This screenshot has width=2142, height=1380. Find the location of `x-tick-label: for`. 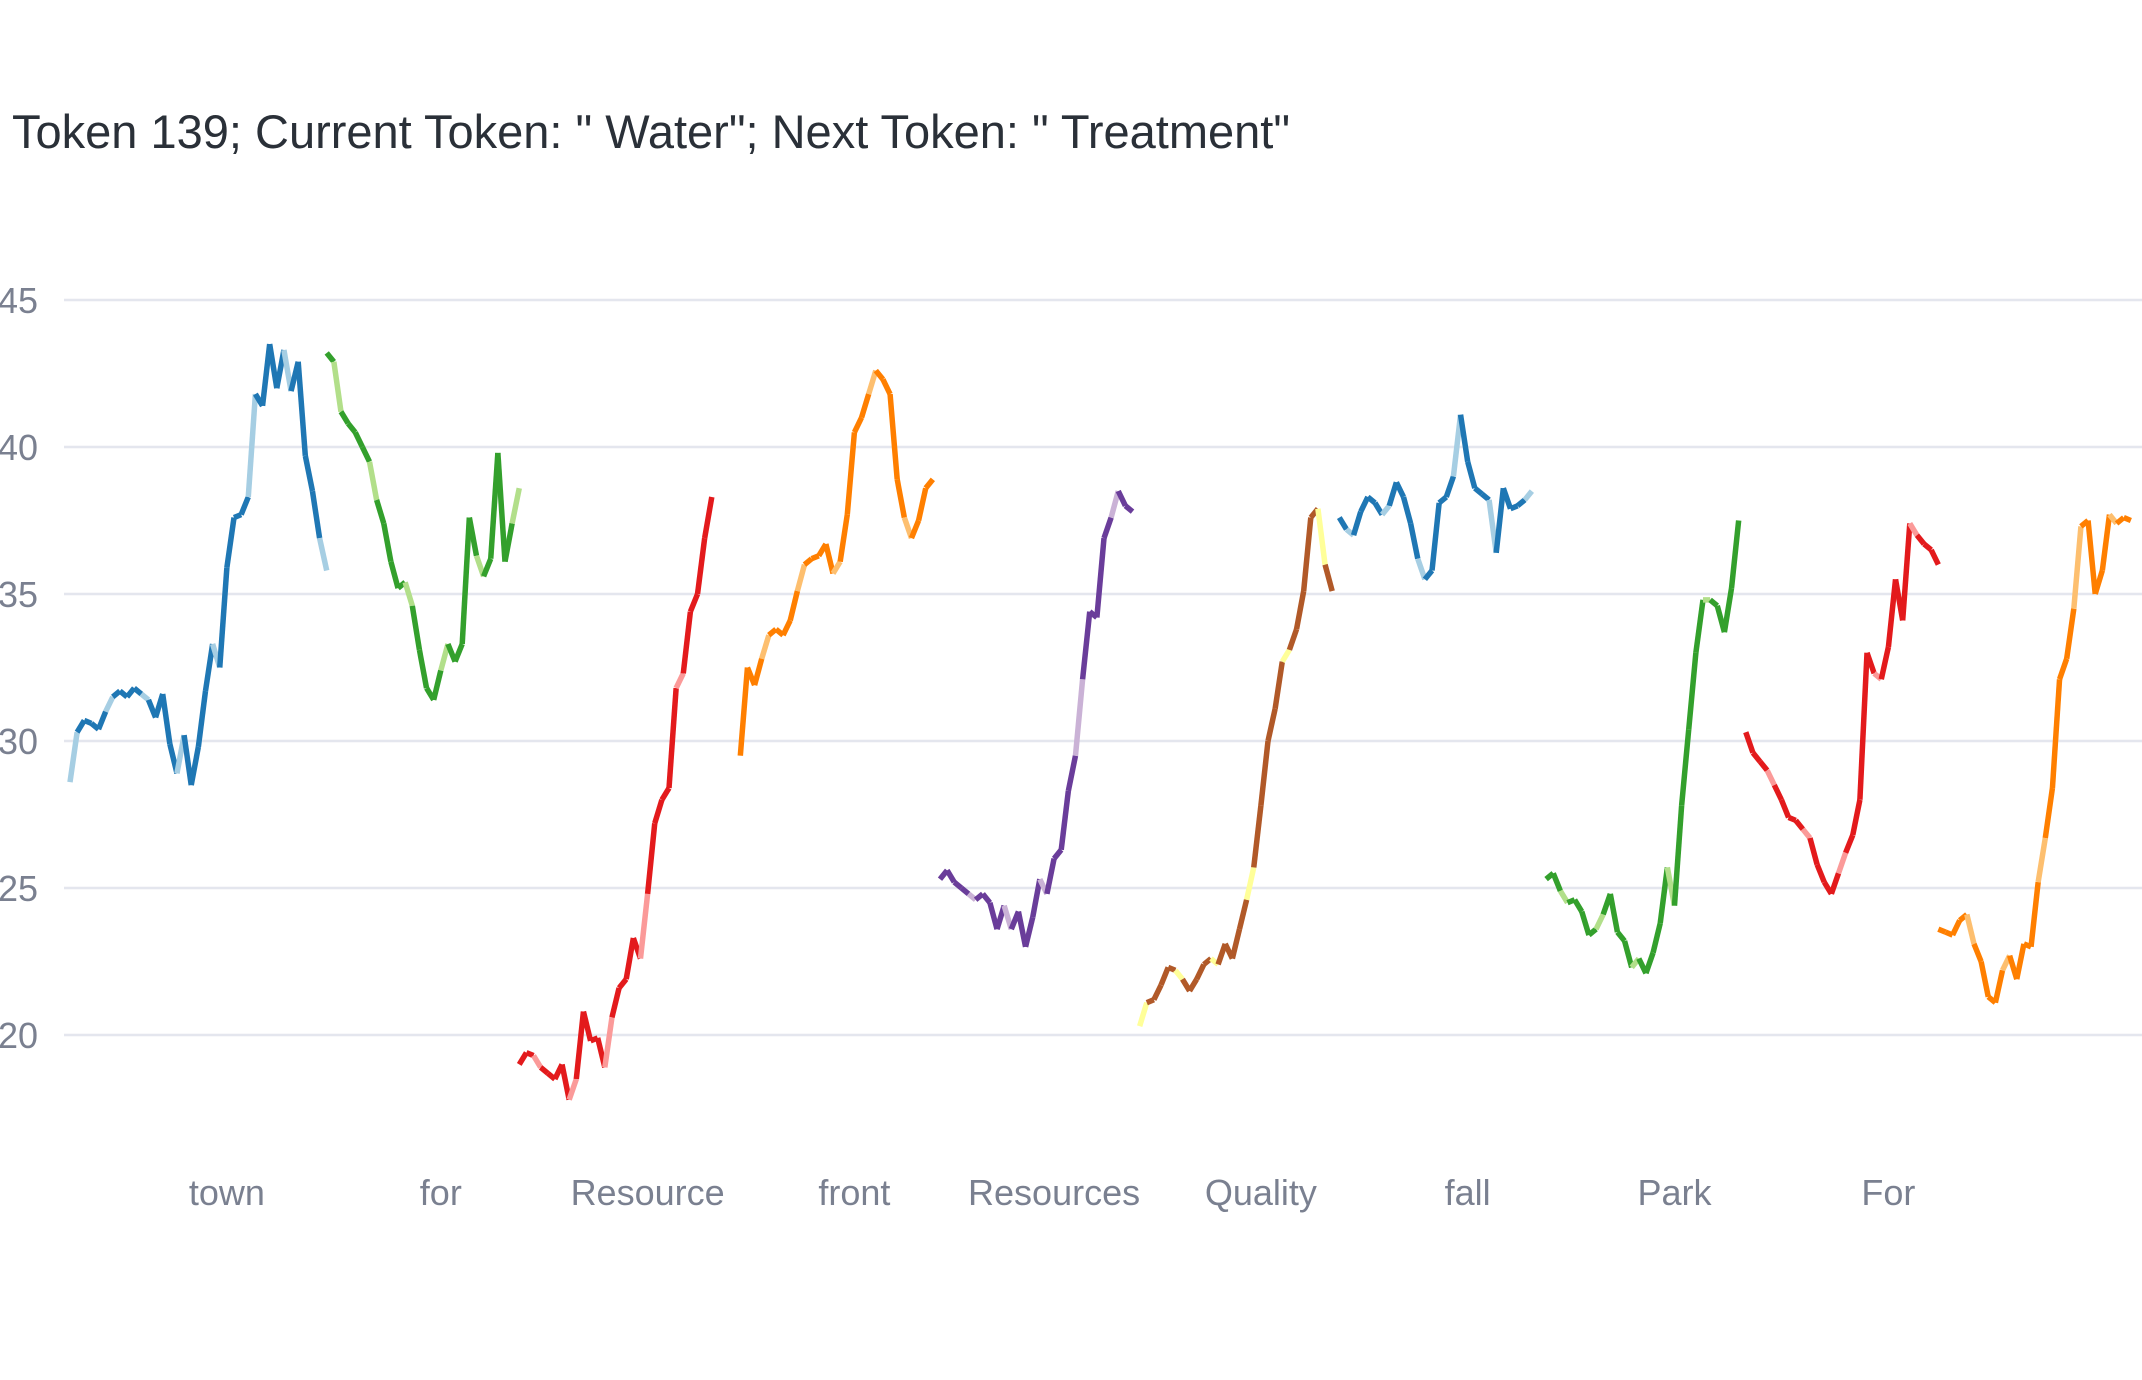

x-tick-label: for is located at coordinates (441, 1192).